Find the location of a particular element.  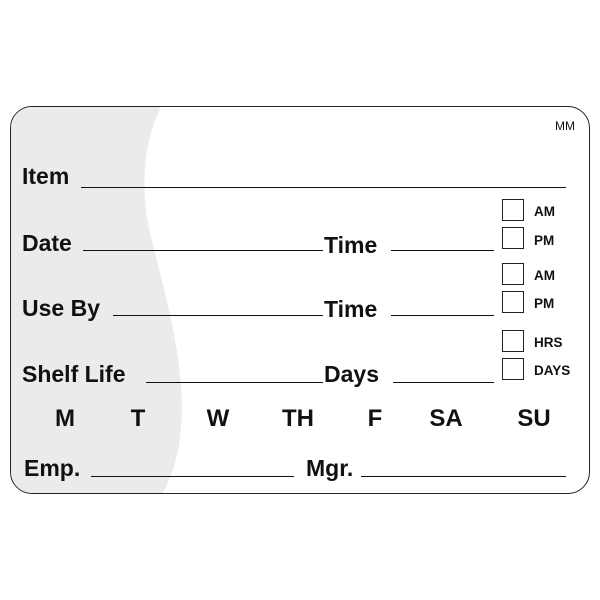

weekday-f: F is located at coordinates (375, 418).